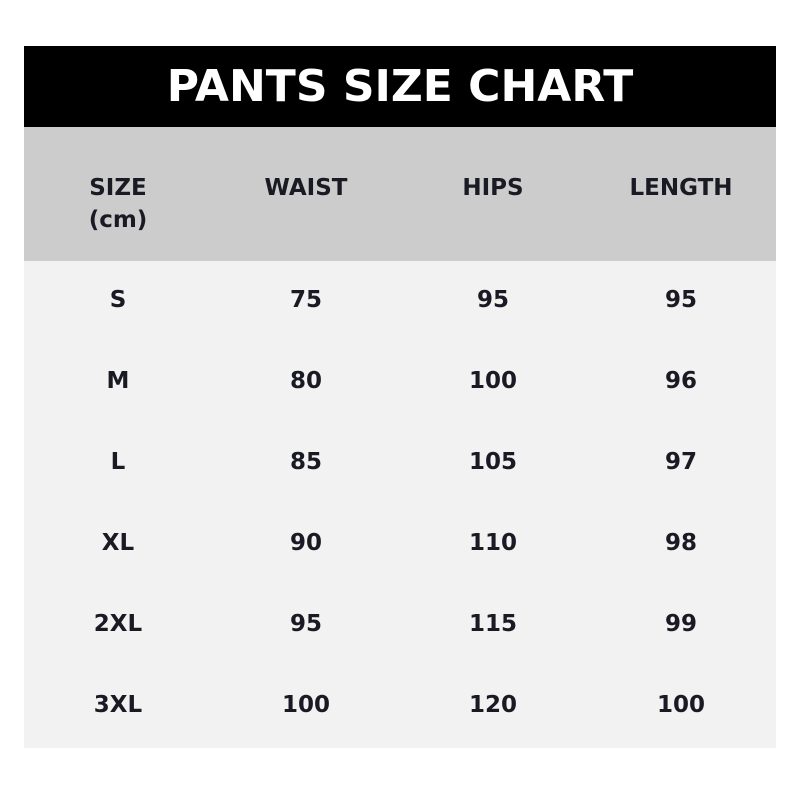  I want to click on cell-length: 98, so click(680, 543).